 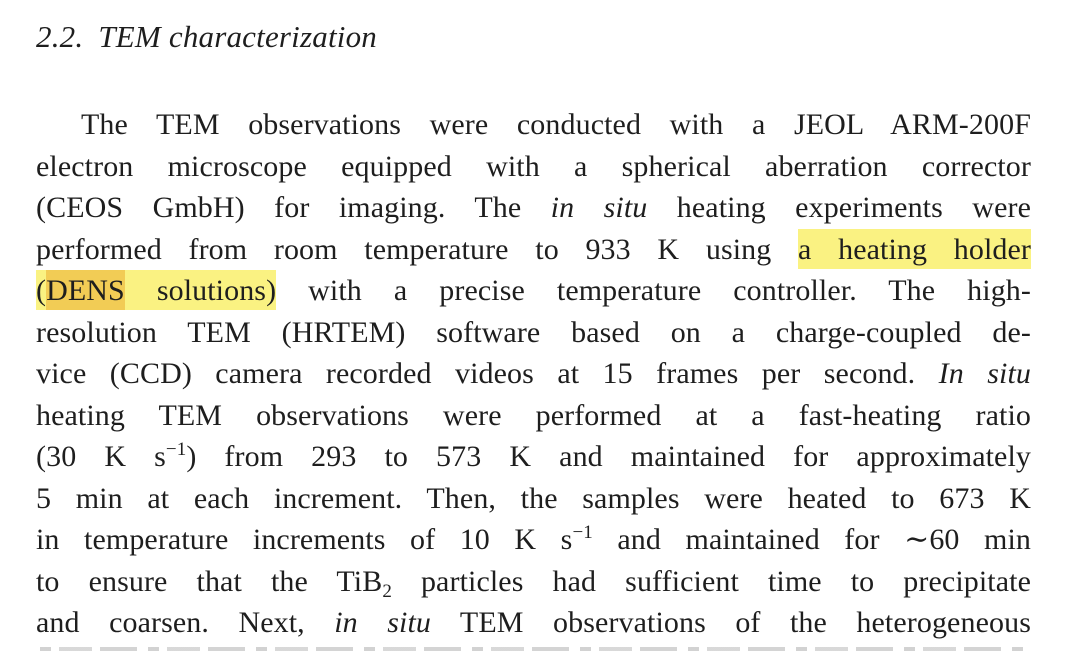 I want to click on text-segment: 2, so click(x=387, y=591).